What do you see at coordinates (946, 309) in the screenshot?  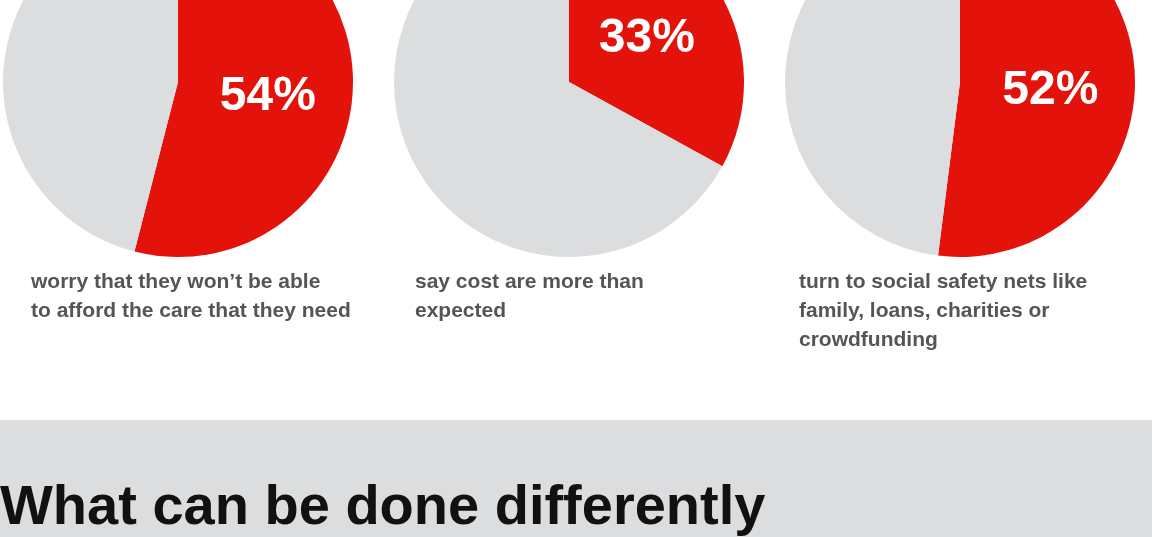 I see `text: turn to social safety nets like family, loans, charities or crowdfunding` at bounding box center [946, 309].